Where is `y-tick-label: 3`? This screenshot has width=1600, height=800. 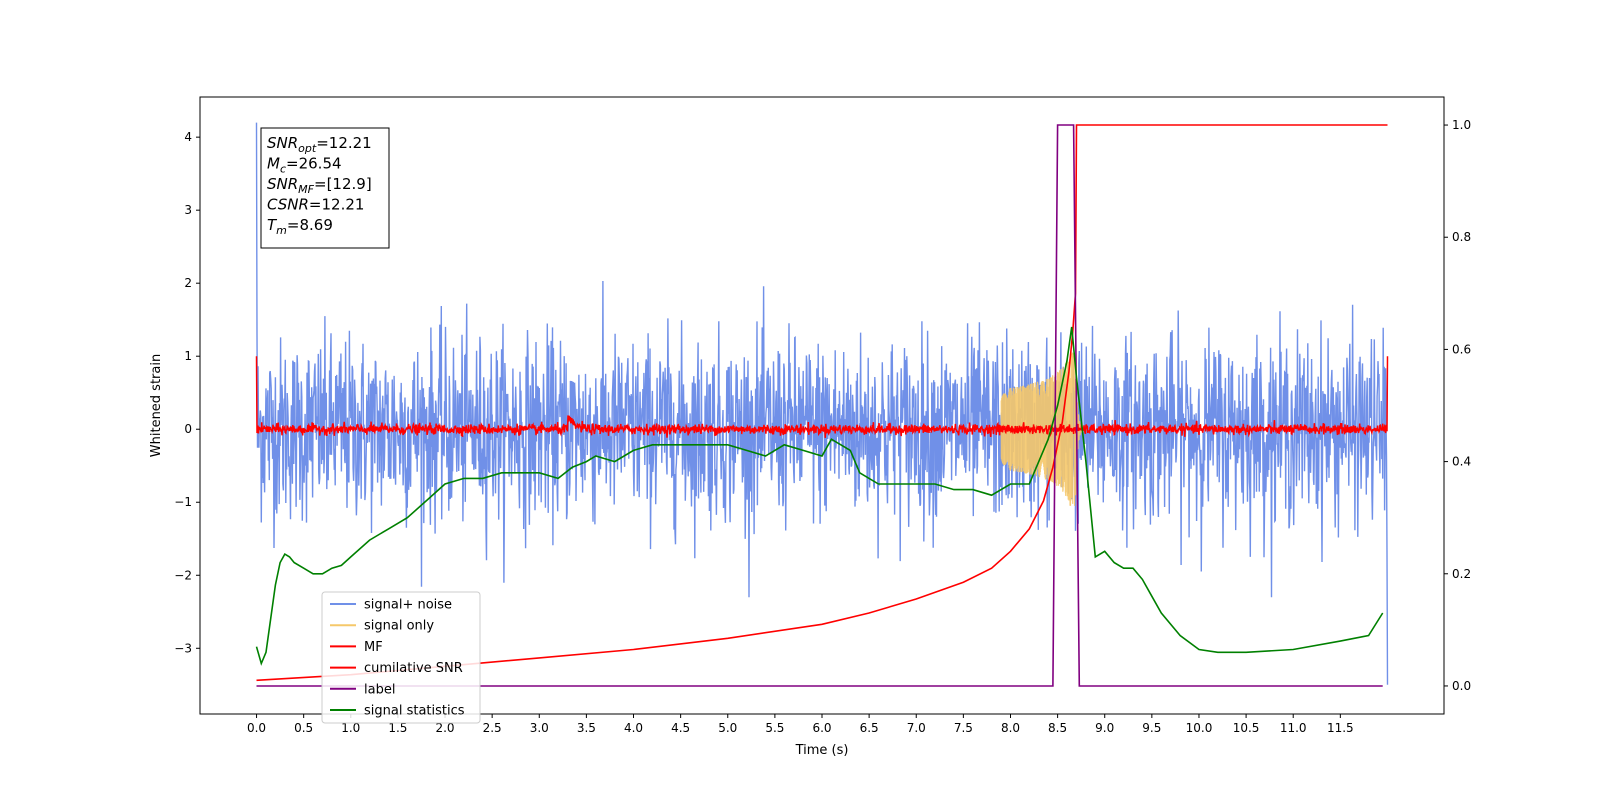
y-tick-label: 3 is located at coordinates (188, 210).